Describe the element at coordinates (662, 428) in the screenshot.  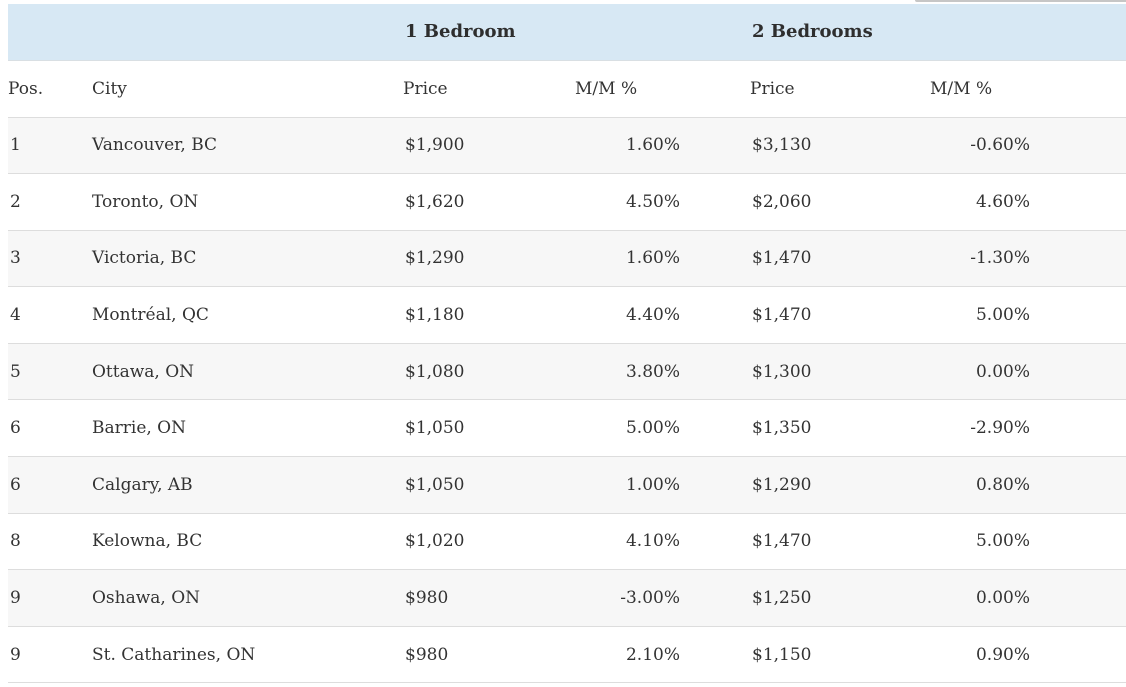
I see `cell-1br-mm-pct: 5.00%` at that location.